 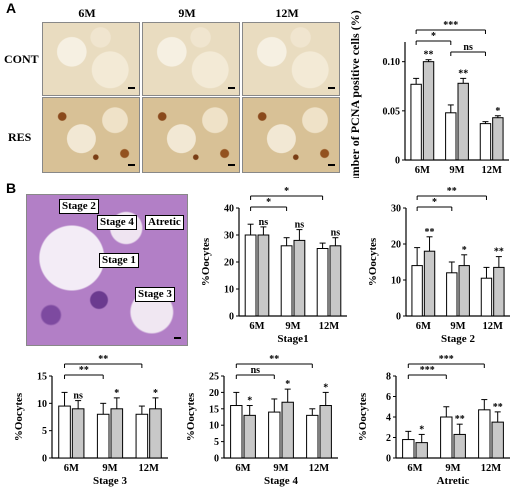 I want to click on x-axis-label: Stage 2, so click(x=458, y=339).